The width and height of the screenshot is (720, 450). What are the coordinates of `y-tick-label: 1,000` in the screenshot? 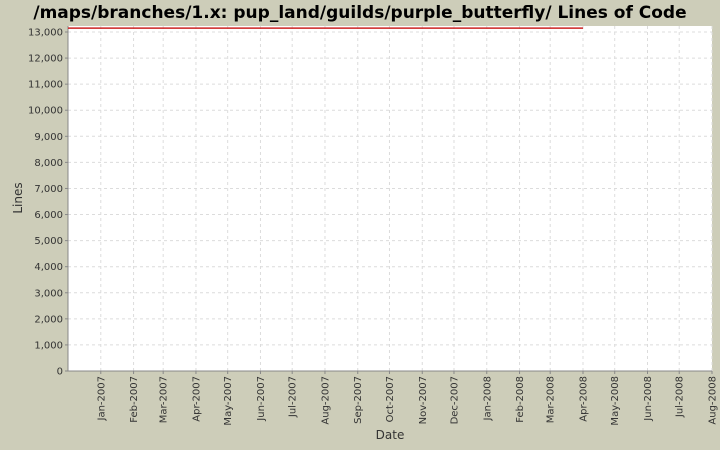 It's located at (48, 345).